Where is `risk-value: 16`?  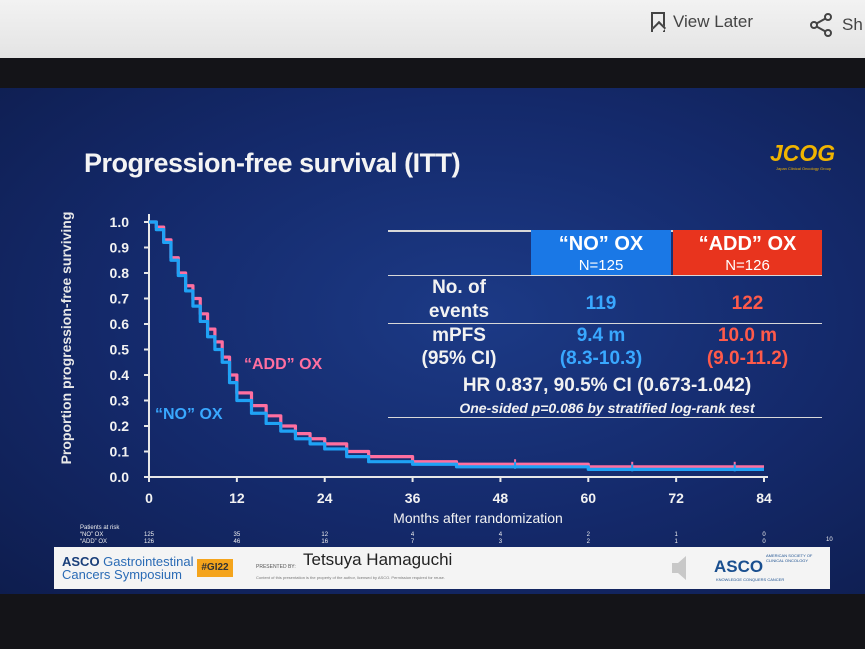 risk-value: 16 is located at coordinates (325, 542).